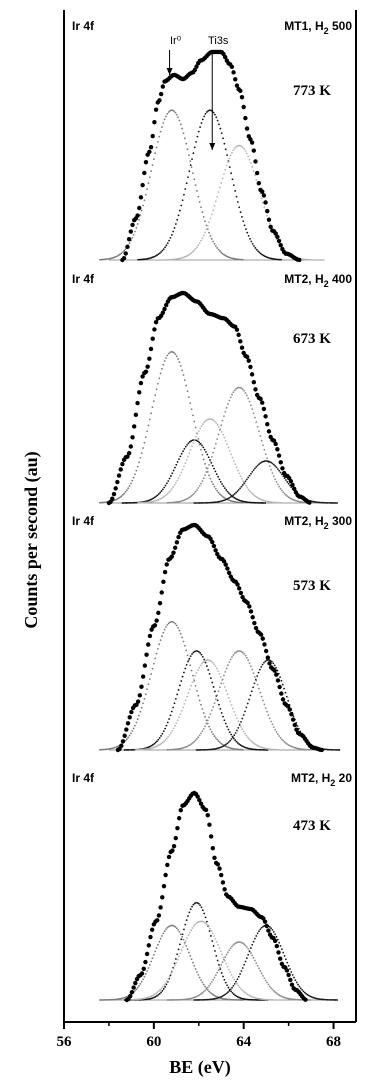  I want to click on panel-3-spectrum-label: Ir 4f, so click(83, 778).